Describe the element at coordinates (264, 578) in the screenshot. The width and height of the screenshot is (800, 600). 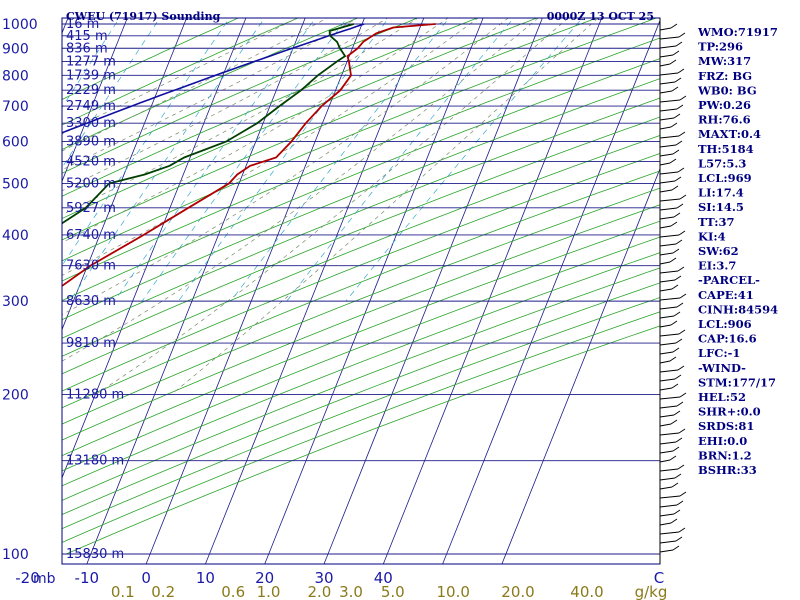
I see `temperature-tick-label: 20` at that location.